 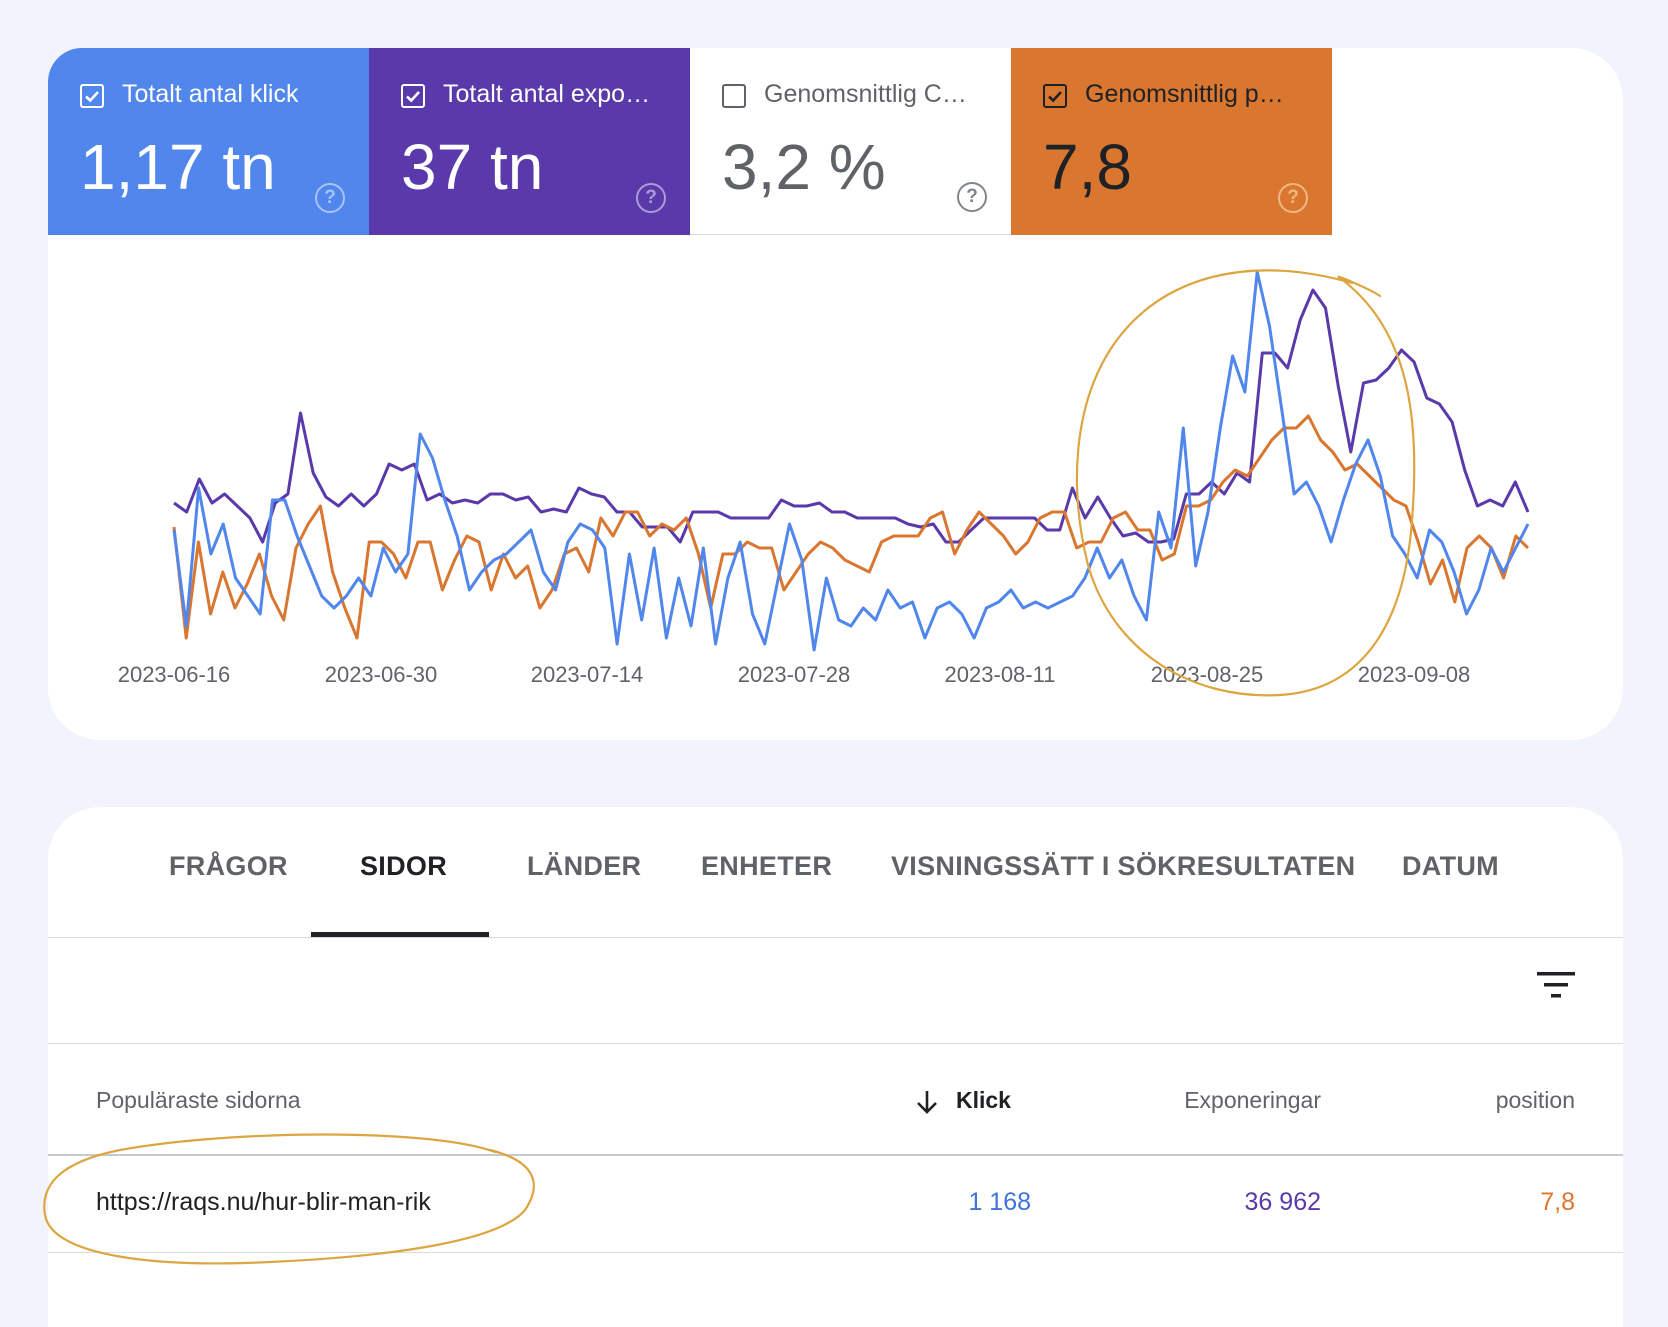 I want to click on metric-average-ctr: Genomsnittlig C… 3,2 % ?, so click(x=850, y=141).